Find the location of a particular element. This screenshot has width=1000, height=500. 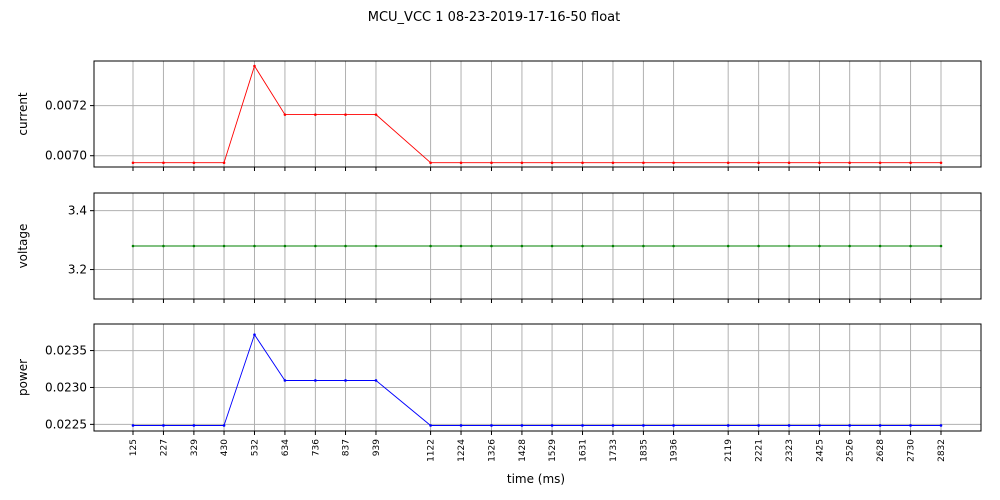

x-tick-label: 2425 is located at coordinates (821, 450).